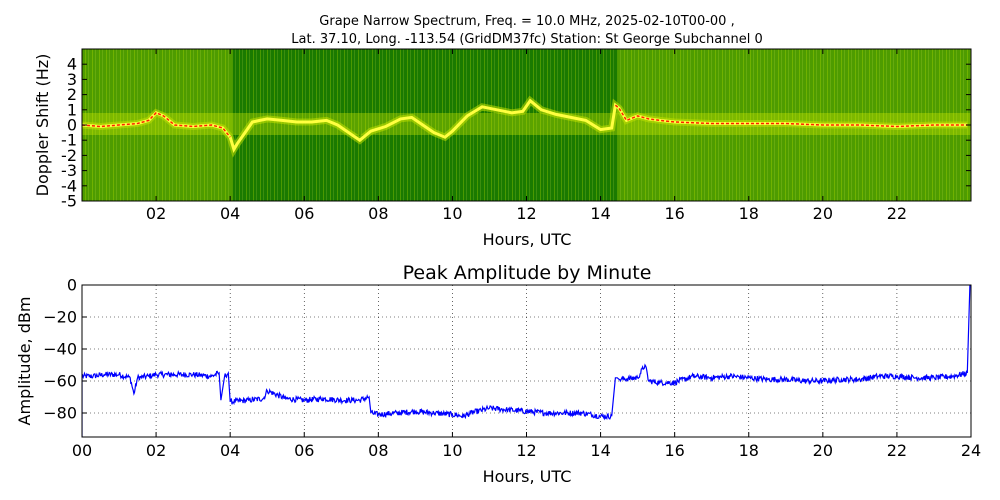 The width and height of the screenshot is (1000, 500). What do you see at coordinates (72, 79) in the screenshot?
I see `spectrogram-y-tick-label: 3` at bounding box center [72, 79].